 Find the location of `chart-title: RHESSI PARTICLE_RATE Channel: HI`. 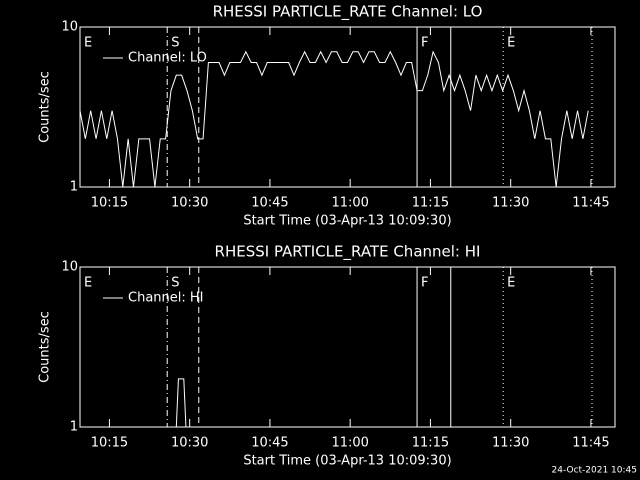

chart-title: RHESSI PARTICLE_RATE Channel: HI is located at coordinates (348, 252).